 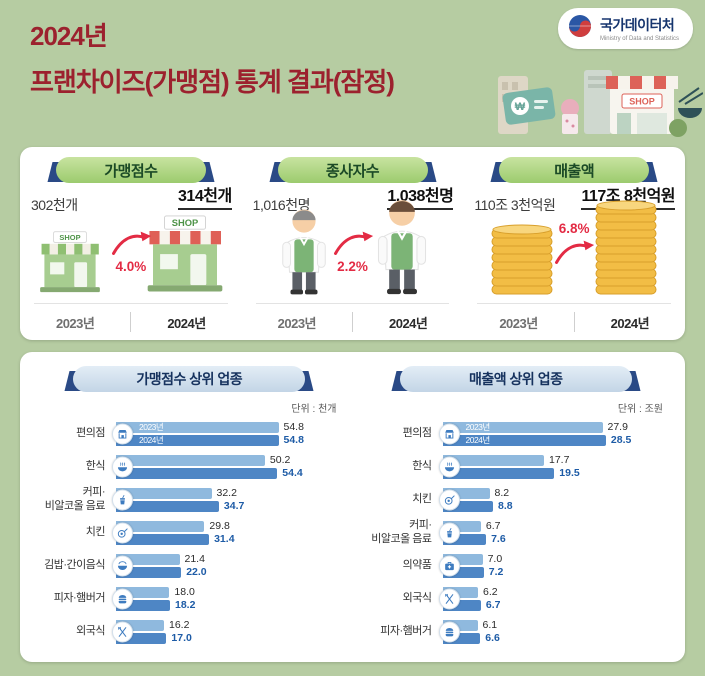 What do you see at coordinates (155, 605) in the screenshot?
I see `bar-2024: 18.2` at bounding box center [155, 605].